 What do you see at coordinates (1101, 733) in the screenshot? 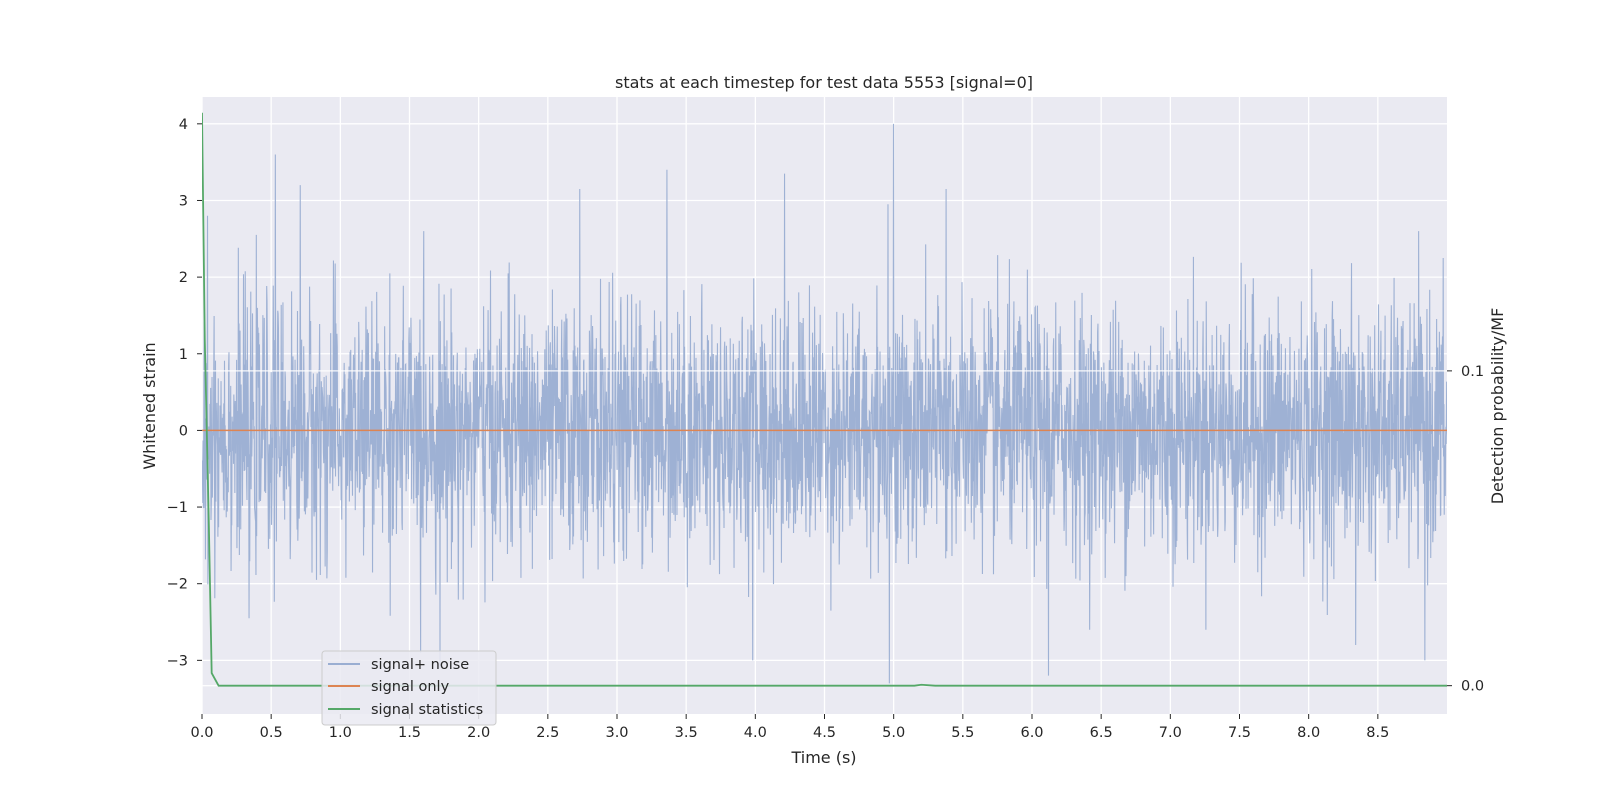
I see `x-tick-label: 6.5` at bounding box center [1101, 733].